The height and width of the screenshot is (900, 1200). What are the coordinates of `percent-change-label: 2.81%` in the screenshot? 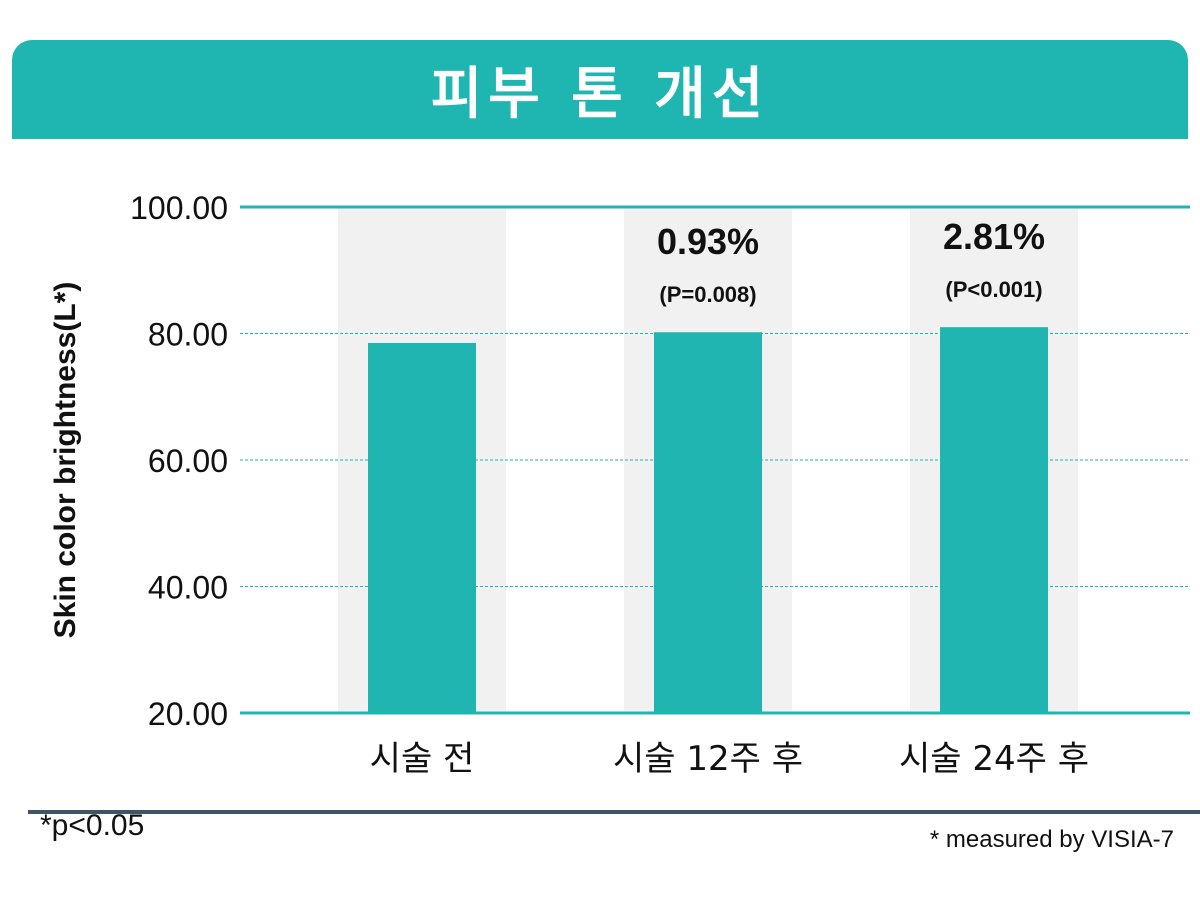 It's located at (994, 236).